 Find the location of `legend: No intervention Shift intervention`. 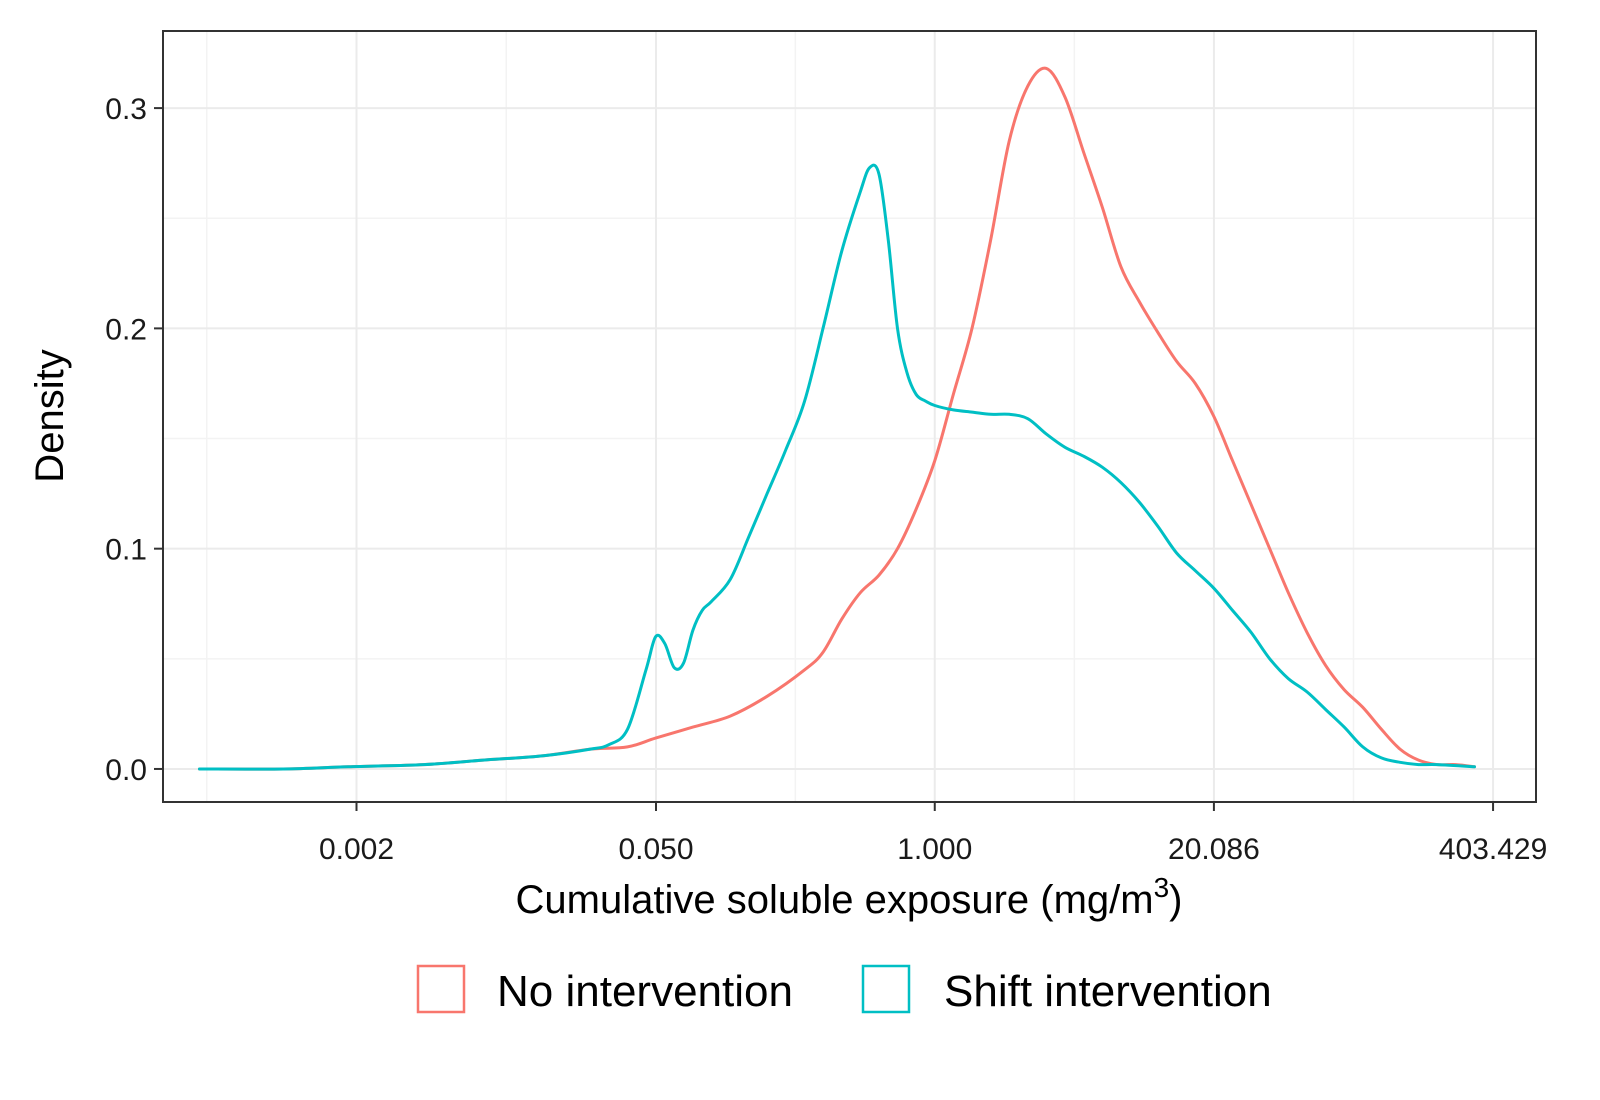

legend: No intervention Shift intervention is located at coordinates (844, 990).